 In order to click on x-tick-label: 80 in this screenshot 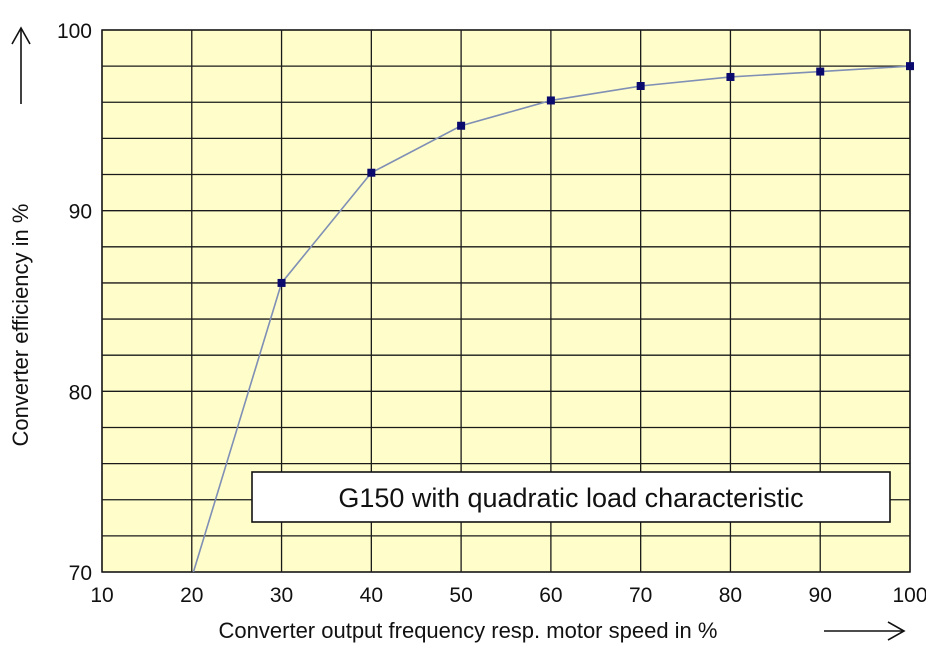, I will do `click(730, 595)`.